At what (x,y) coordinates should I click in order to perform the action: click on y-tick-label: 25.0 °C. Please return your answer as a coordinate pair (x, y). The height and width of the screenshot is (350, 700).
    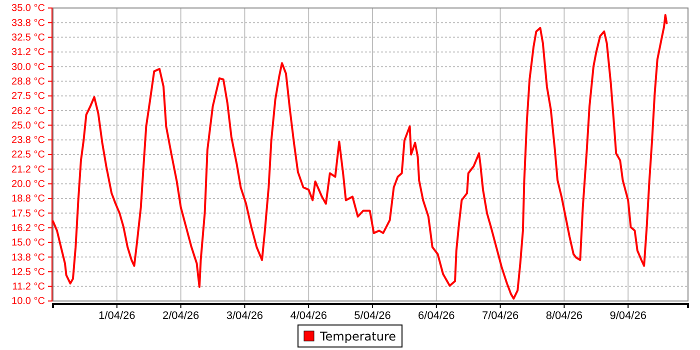
    Looking at the image, I should click on (28, 126).